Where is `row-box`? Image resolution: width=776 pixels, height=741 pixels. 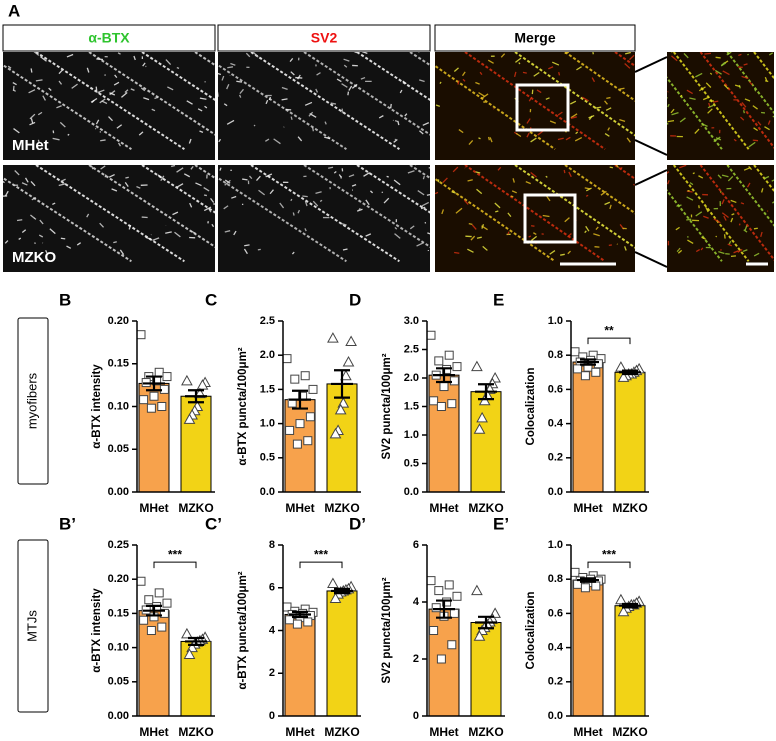
row-box is located at coordinates (33, 401).